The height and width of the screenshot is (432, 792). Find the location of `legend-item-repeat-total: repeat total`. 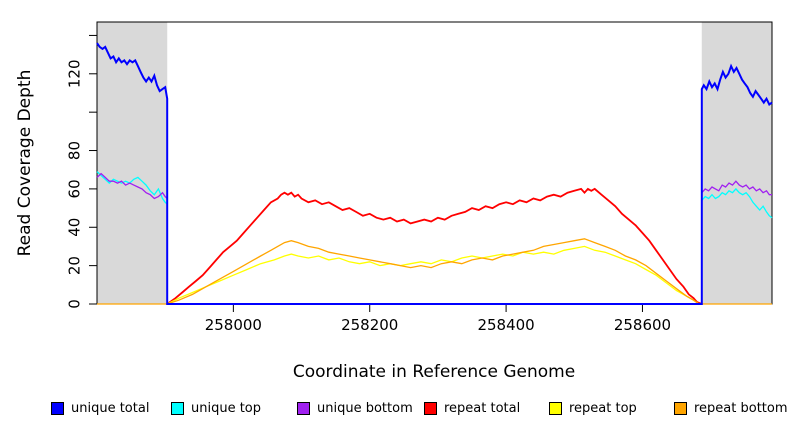

legend-item-repeat-total: repeat total is located at coordinates (472, 408).